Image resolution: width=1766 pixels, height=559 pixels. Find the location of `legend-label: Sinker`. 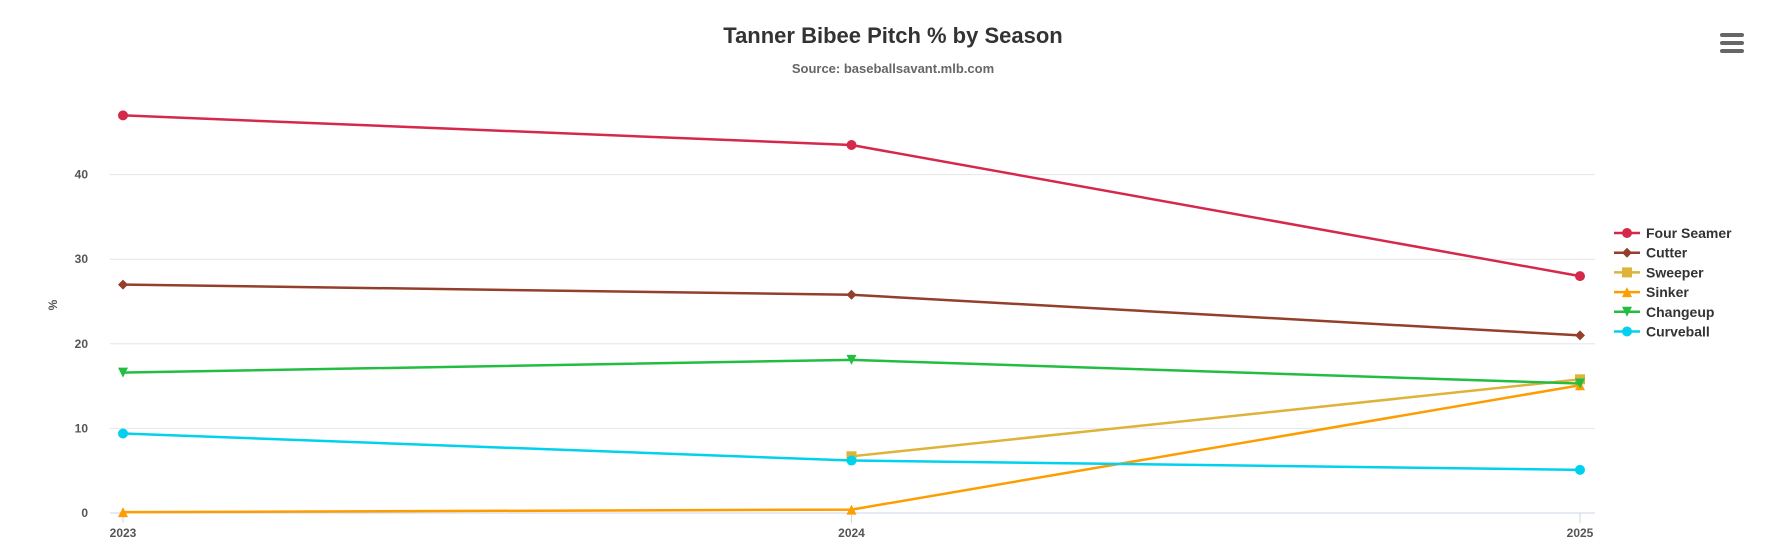

legend-label: Sinker is located at coordinates (1667, 292).